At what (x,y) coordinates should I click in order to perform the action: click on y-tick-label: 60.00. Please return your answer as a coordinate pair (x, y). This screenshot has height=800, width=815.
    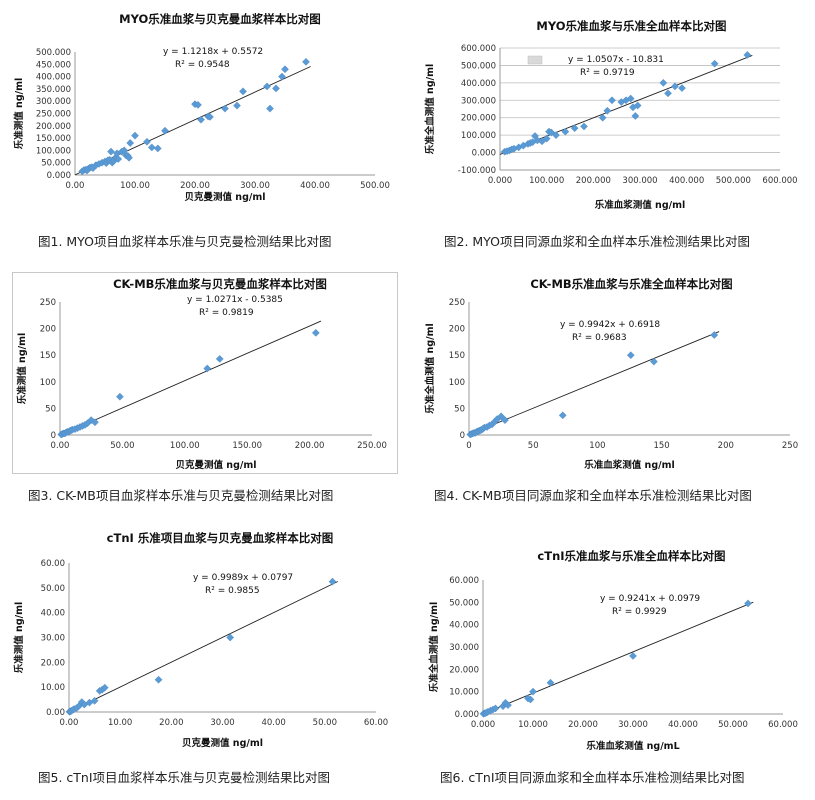
    Looking at the image, I should click on (53, 564).